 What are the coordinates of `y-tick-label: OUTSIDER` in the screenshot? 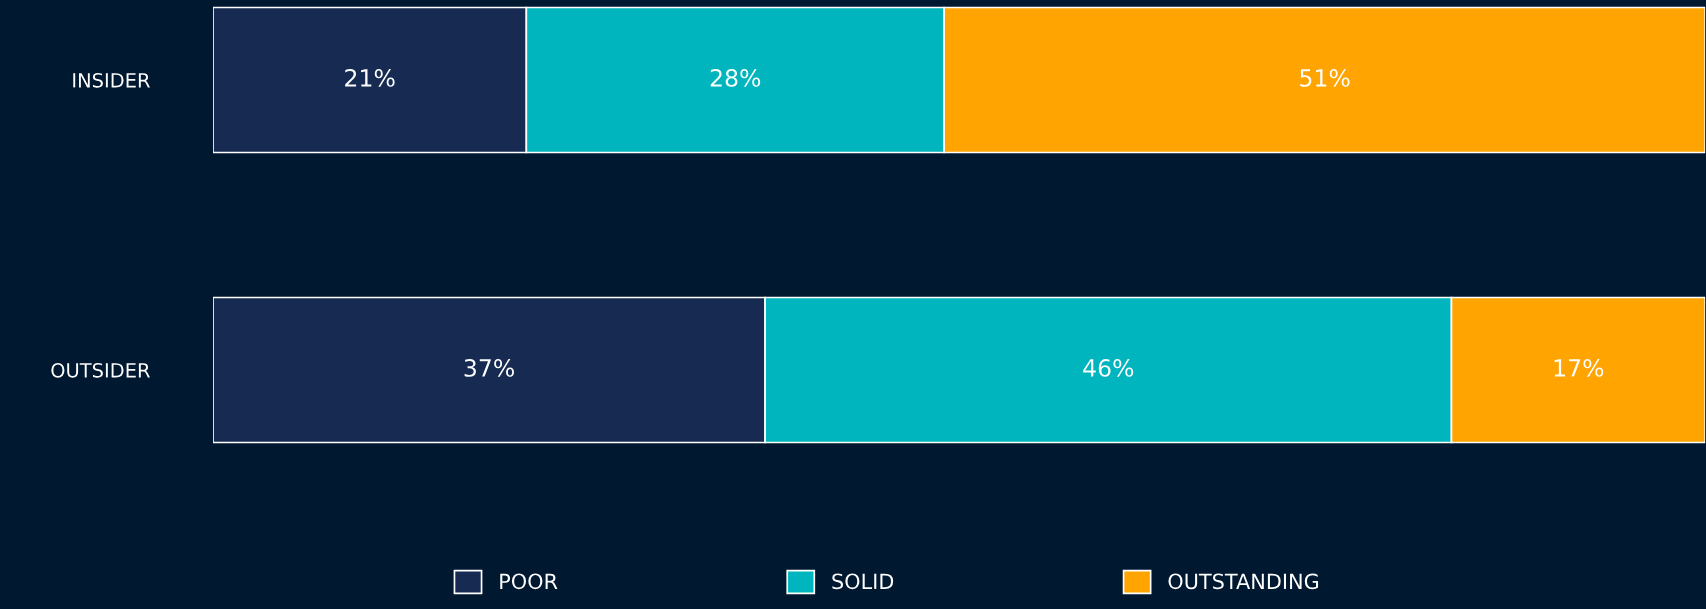 It's located at (100, 370).